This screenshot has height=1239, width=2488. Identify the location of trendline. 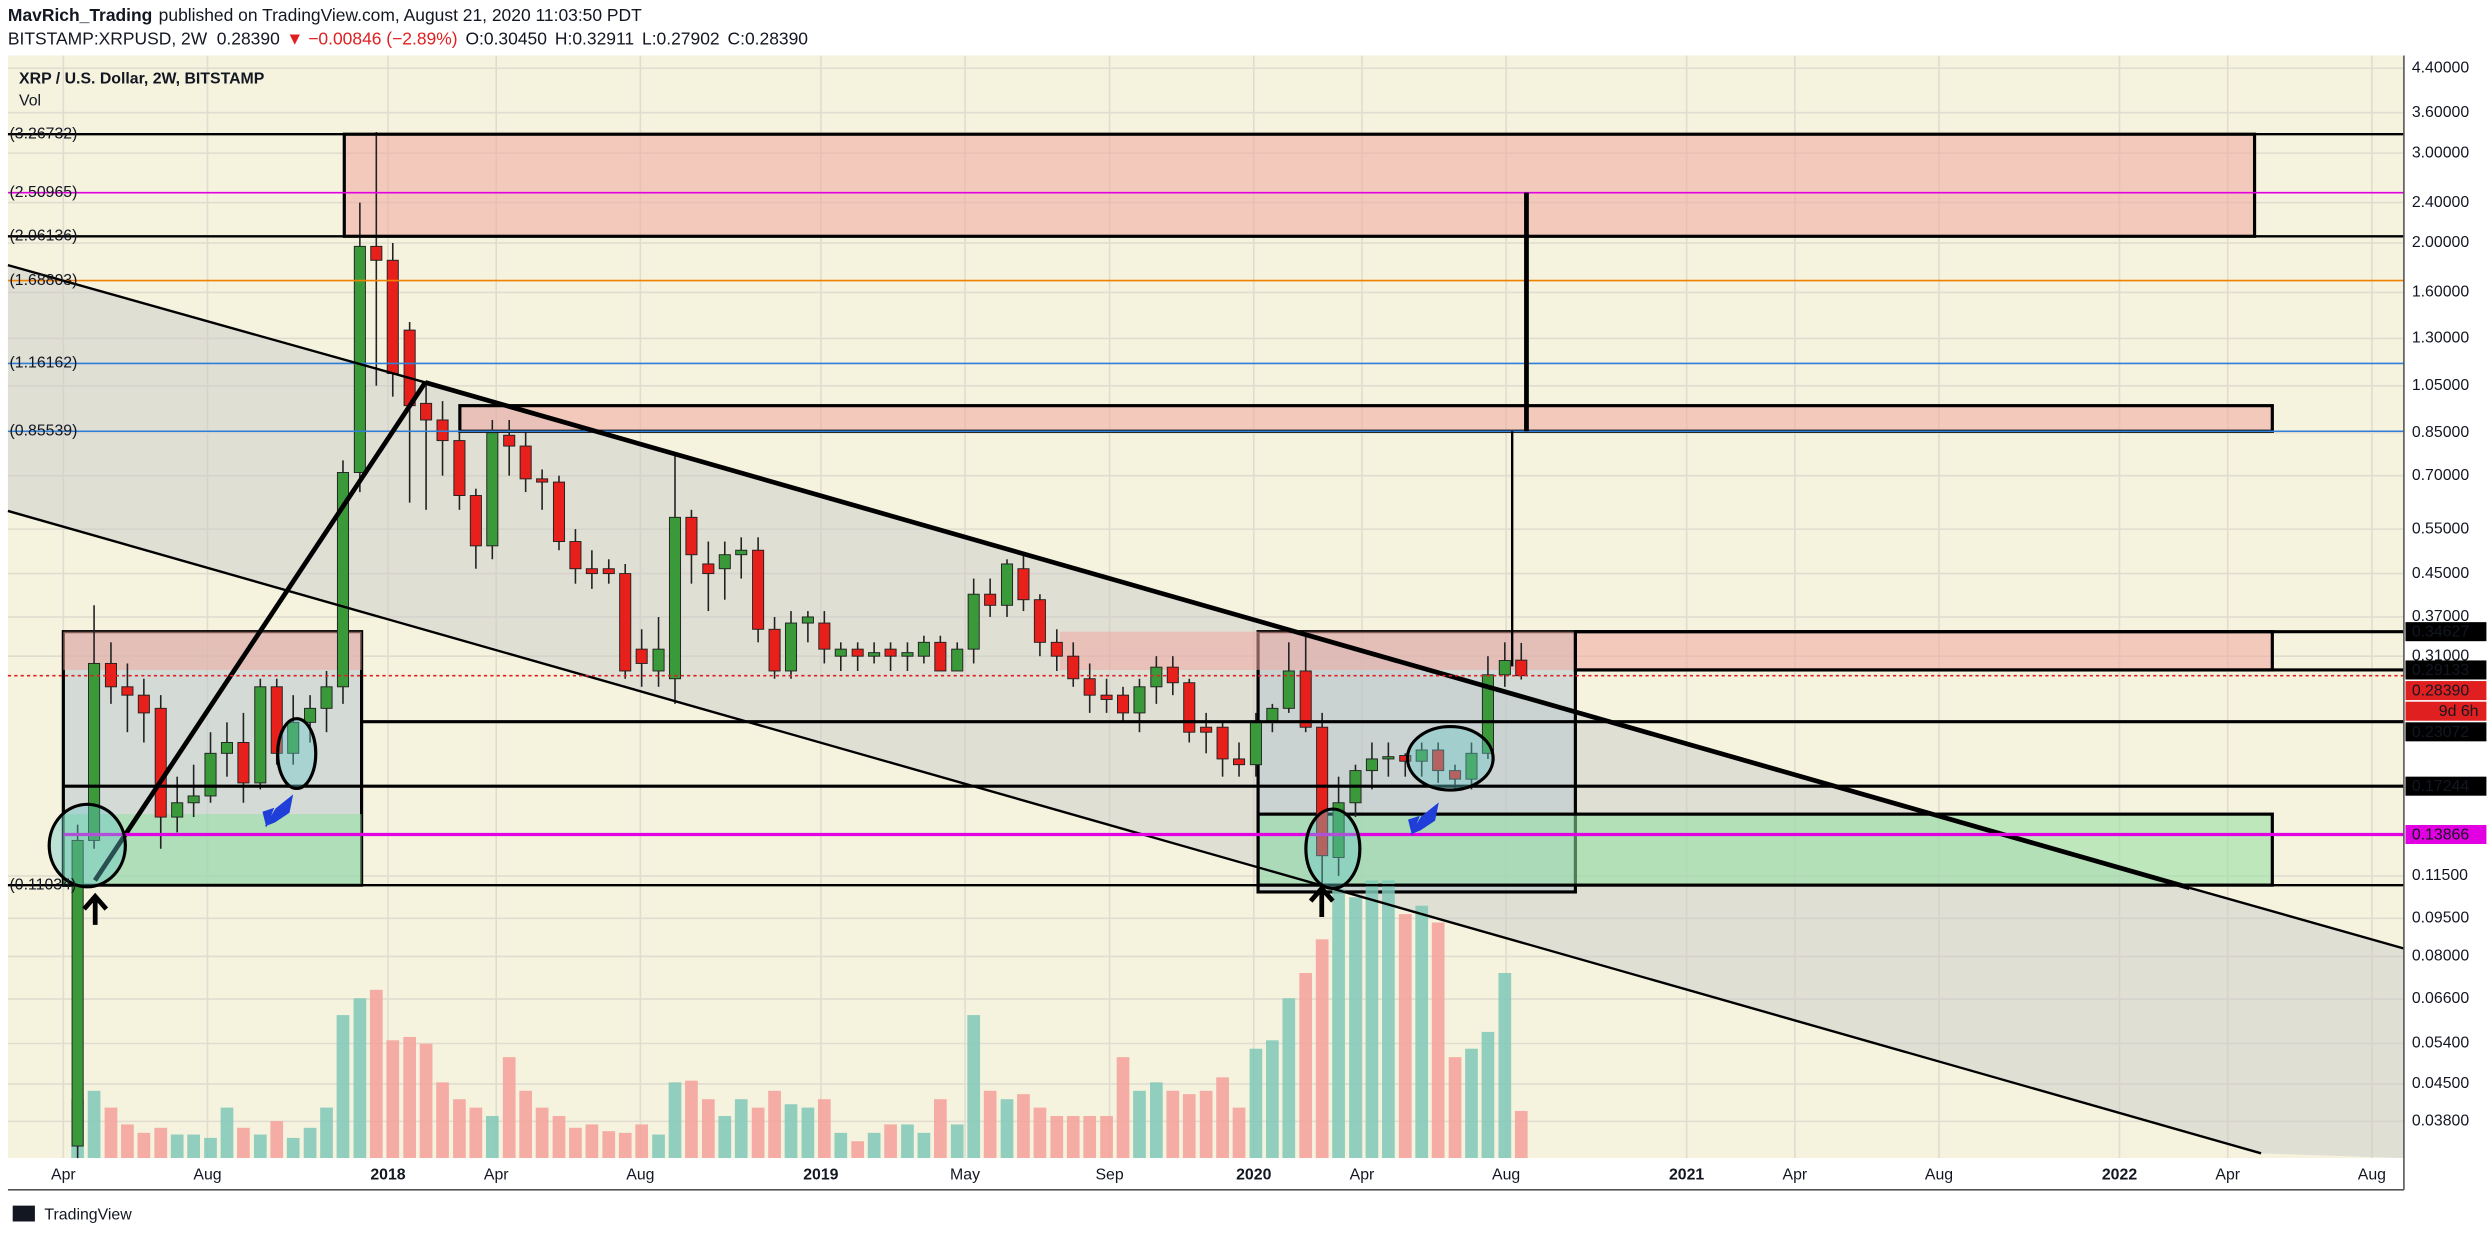
(260, 631).